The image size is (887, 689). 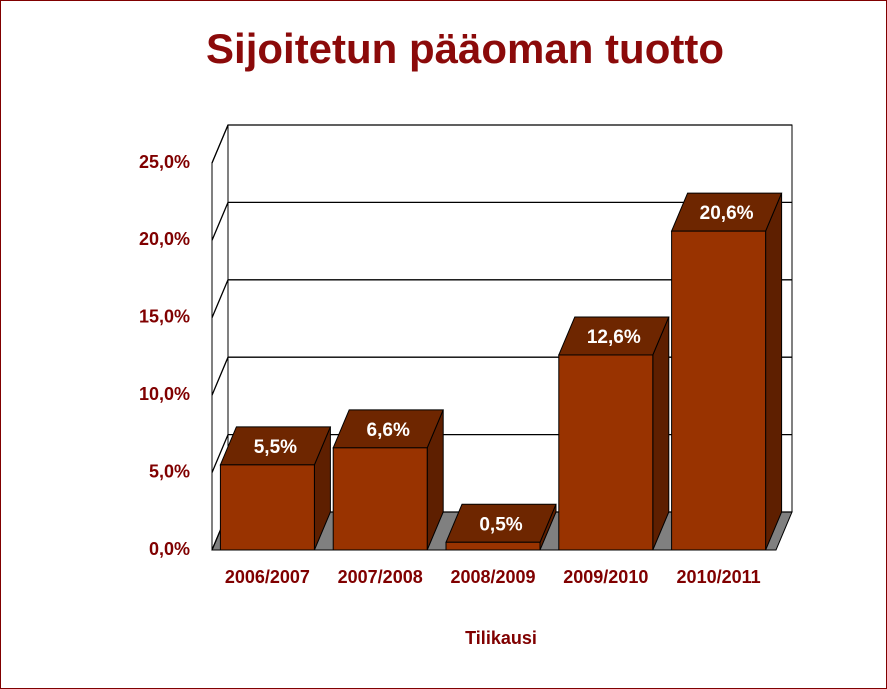 What do you see at coordinates (275, 447) in the screenshot?
I see `value-label: 5,5%` at bounding box center [275, 447].